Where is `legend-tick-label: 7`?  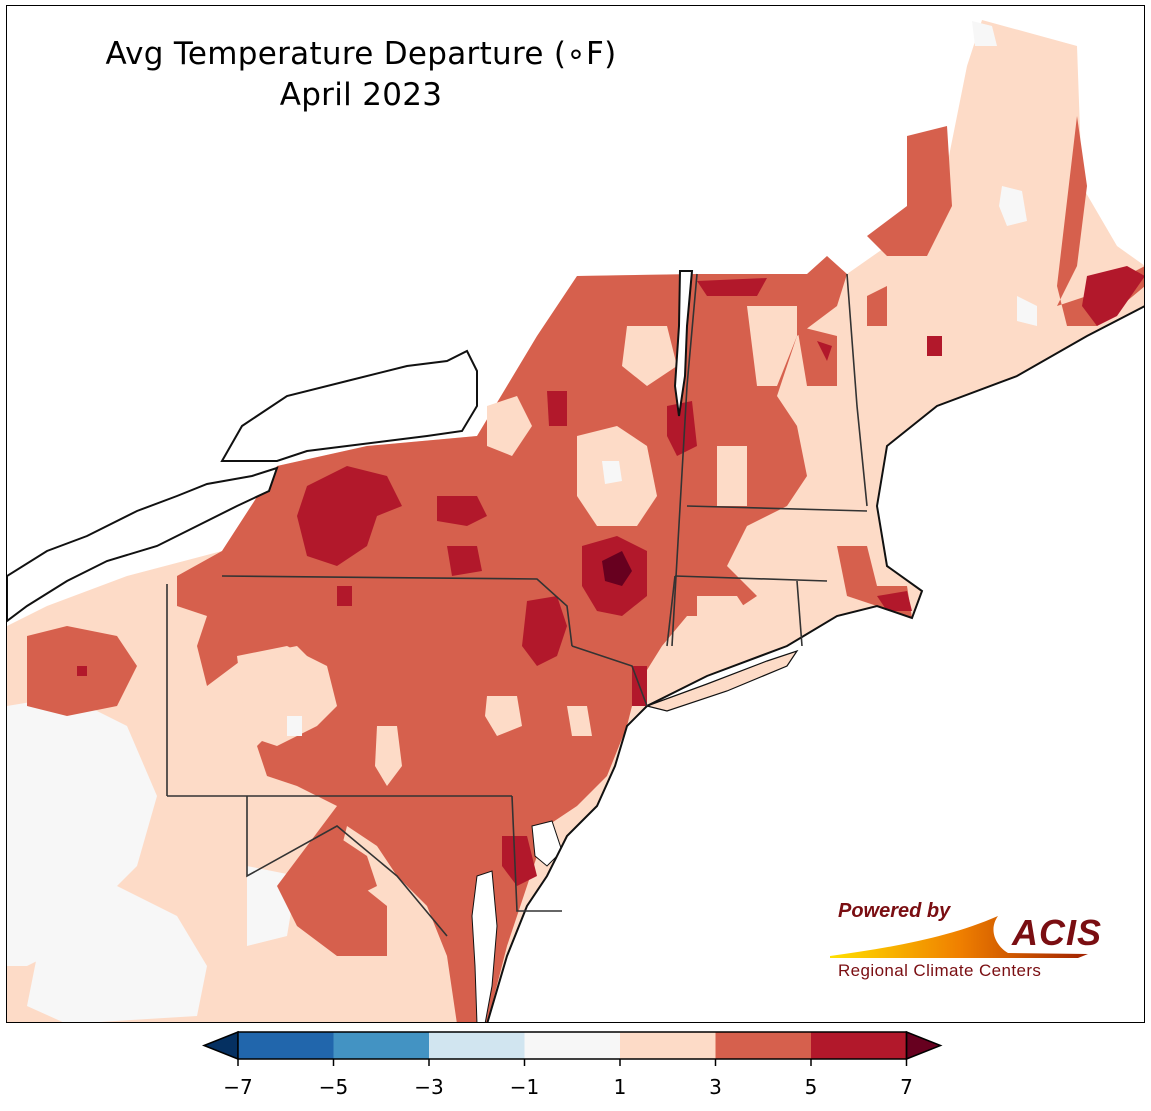
legend-tick-label: 7 is located at coordinates (906, 1087).